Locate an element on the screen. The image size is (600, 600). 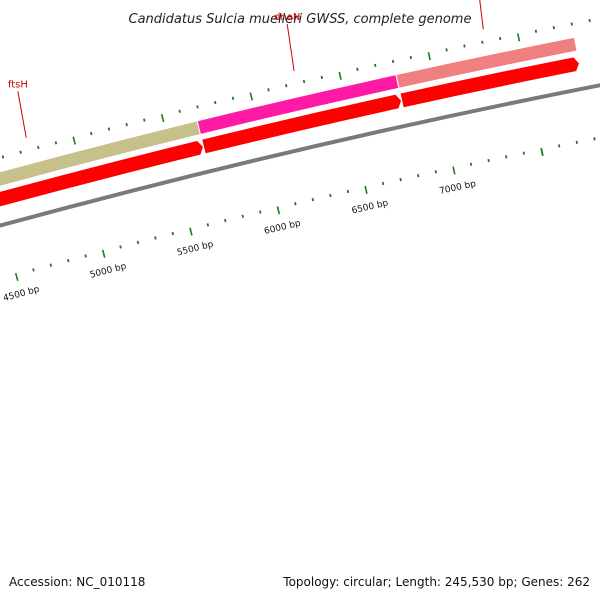
gene-label-leader-ftsH is located at coordinates (22, 114).